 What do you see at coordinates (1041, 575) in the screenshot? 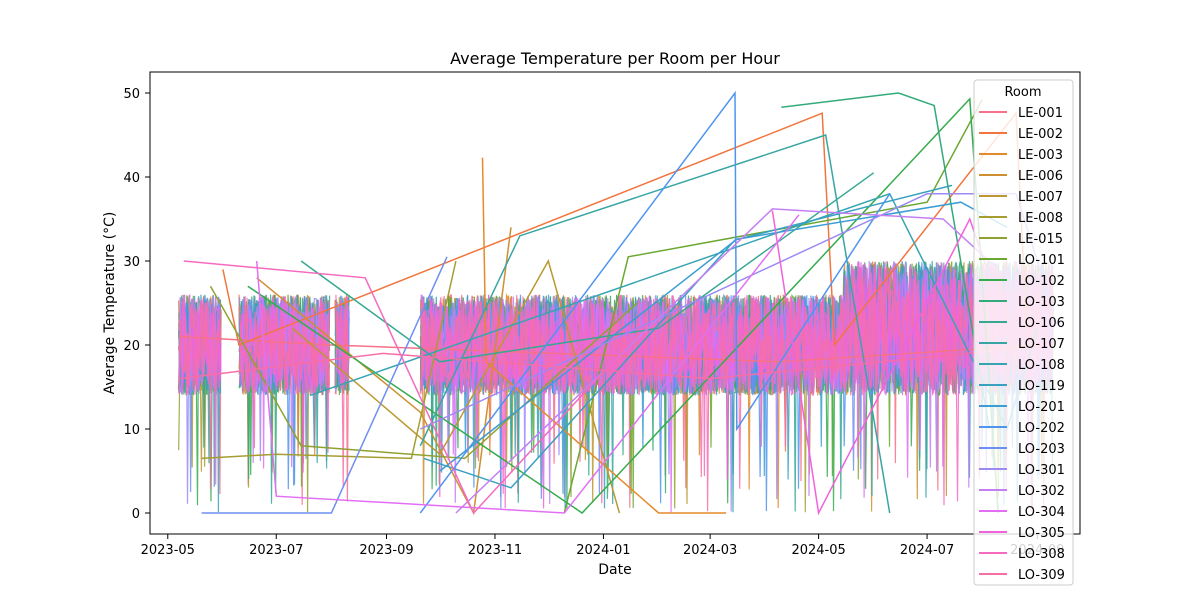
I see `legend-label: LO-309` at bounding box center [1041, 575].